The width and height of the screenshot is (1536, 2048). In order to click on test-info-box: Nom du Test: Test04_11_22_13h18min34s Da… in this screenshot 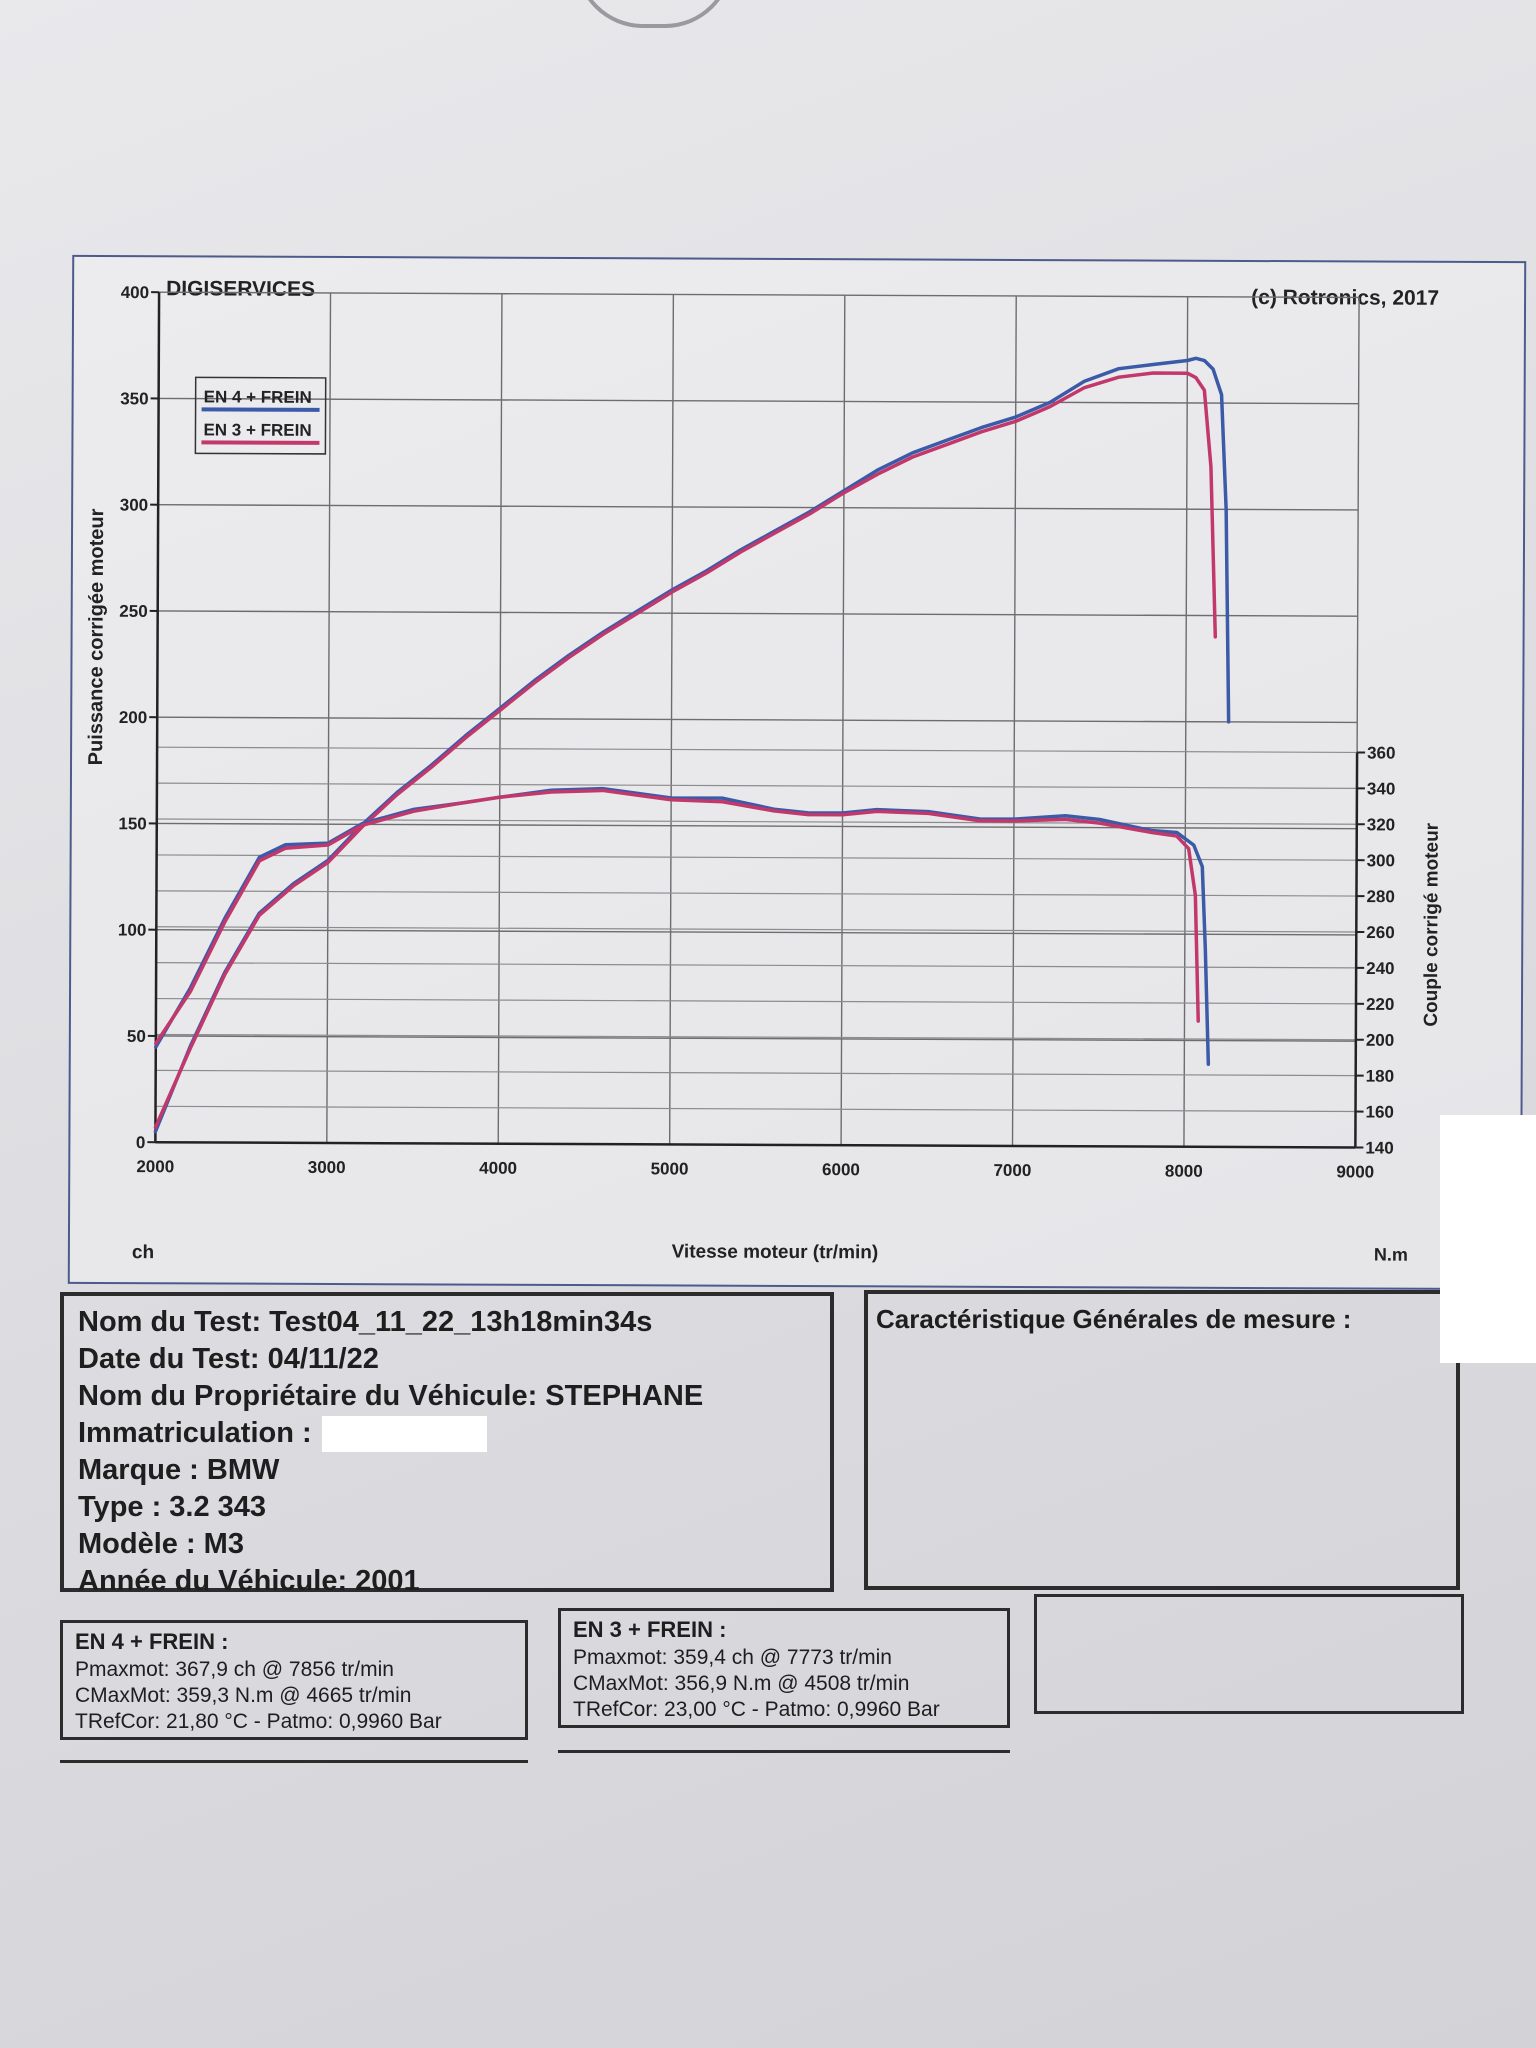, I will do `click(447, 1444)`.